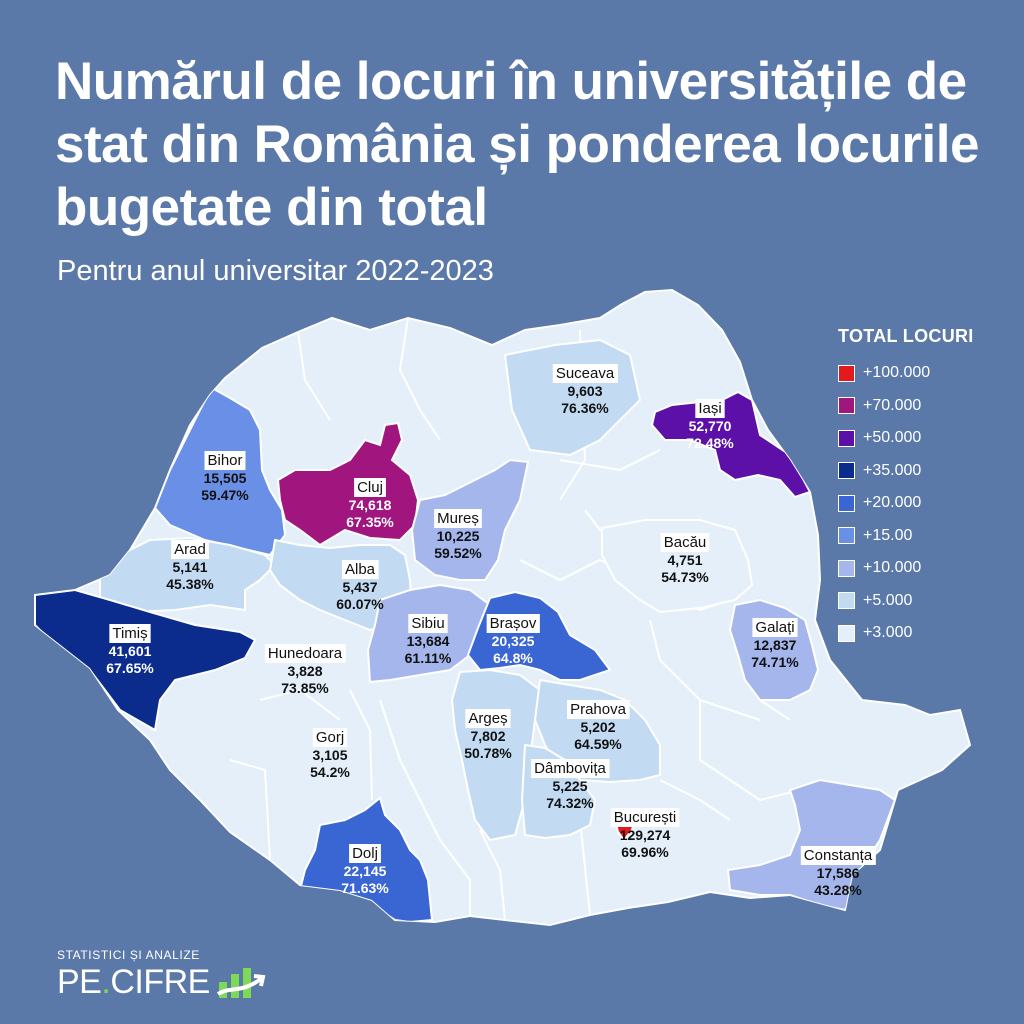 This screenshot has width=1024, height=1024. Describe the element at coordinates (225, 495) in the screenshot. I see `county-budget-share: 59.47%` at that location.